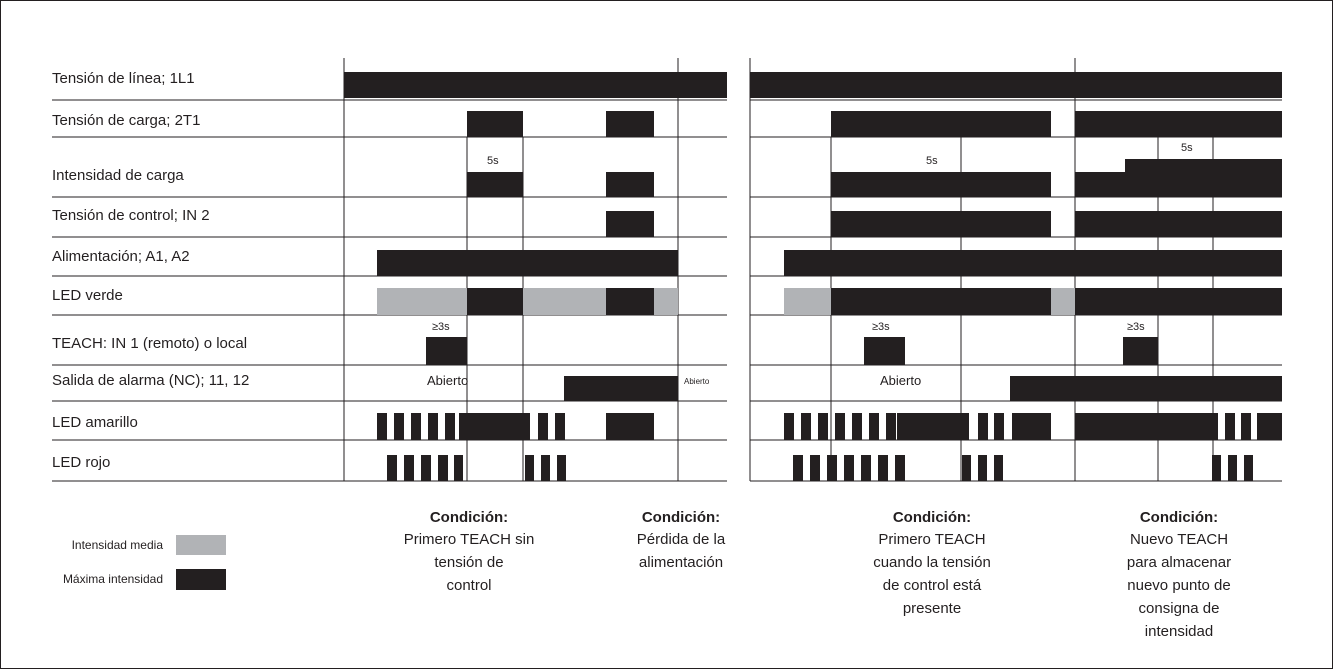 The image size is (1333, 669). I want to click on annotation-5s-right: 5s, so click(1187, 148).